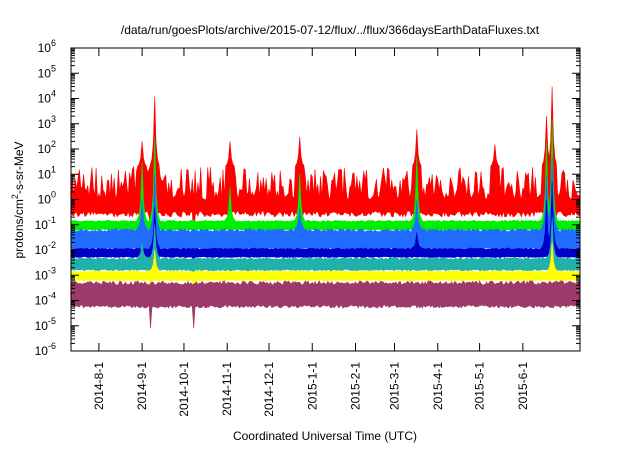  I want to click on x-tick-label: 2015-3-1, so click(395, 386).